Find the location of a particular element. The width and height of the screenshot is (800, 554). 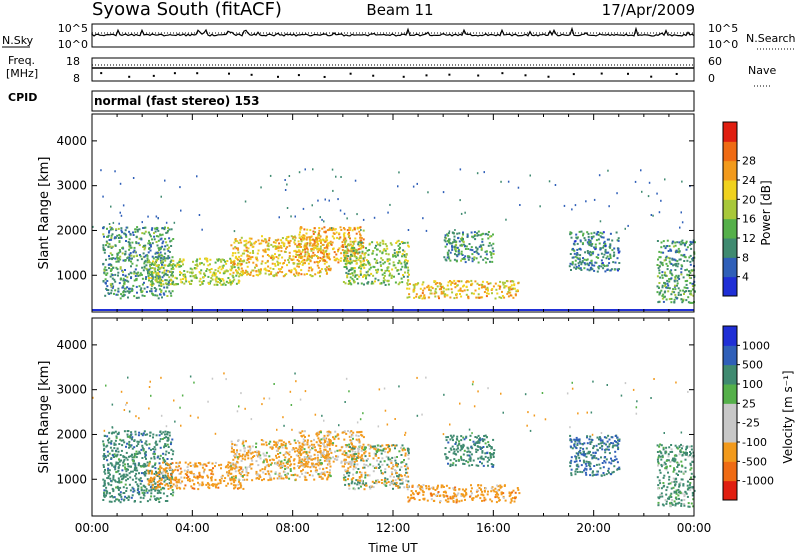

nave-drop is located at coordinates (573, 74).